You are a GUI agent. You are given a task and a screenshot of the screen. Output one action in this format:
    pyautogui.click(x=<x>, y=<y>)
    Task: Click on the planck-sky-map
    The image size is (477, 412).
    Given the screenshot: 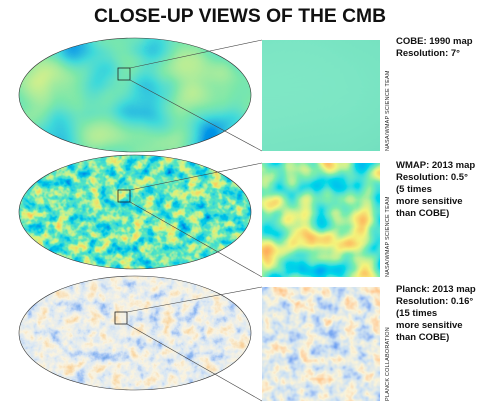 What is the action you would take?
    pyautogui.click(x=135, y=333)
    